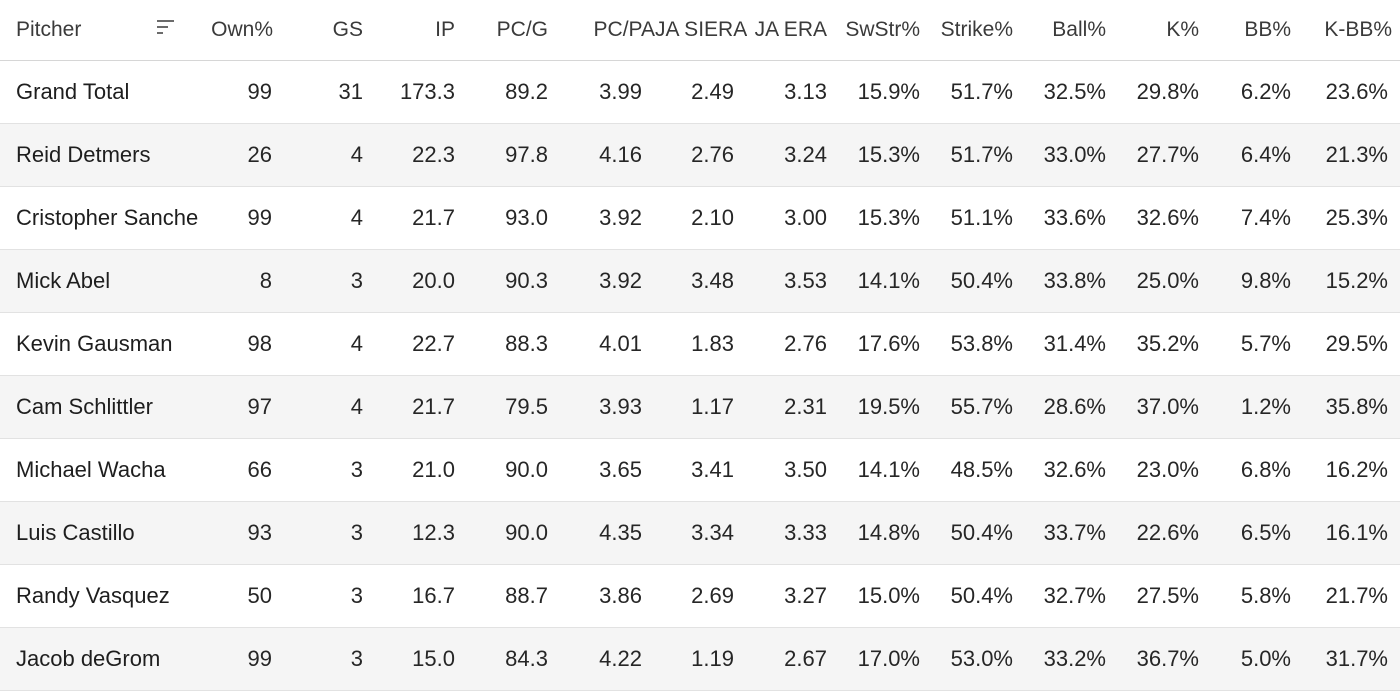  I want to click on column-header-pc-pa: PC/PA, so click(608, 30).